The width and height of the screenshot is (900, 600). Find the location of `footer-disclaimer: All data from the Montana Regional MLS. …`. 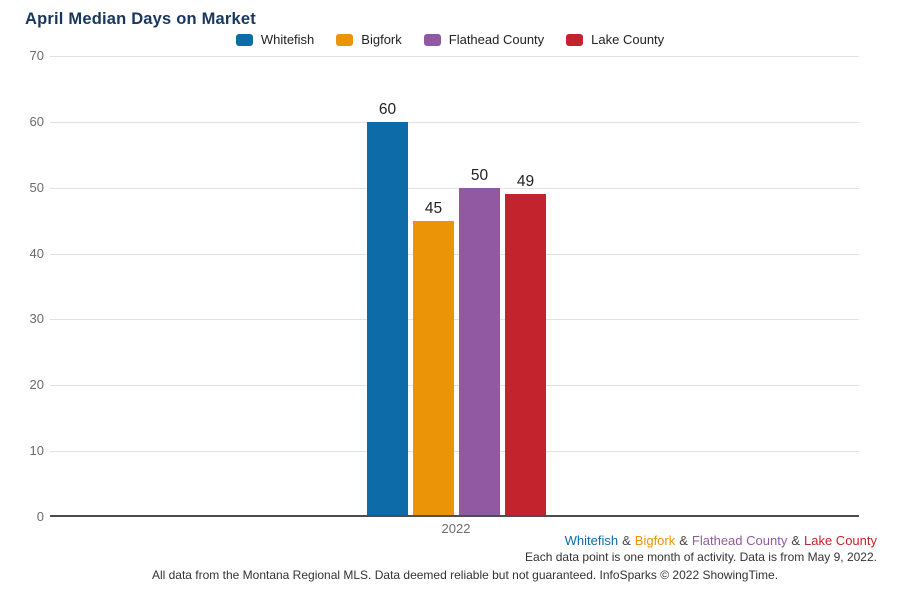

footer-disclaimer: All data from the Montana Regional MLS. … is located at coordinates (465, 575).